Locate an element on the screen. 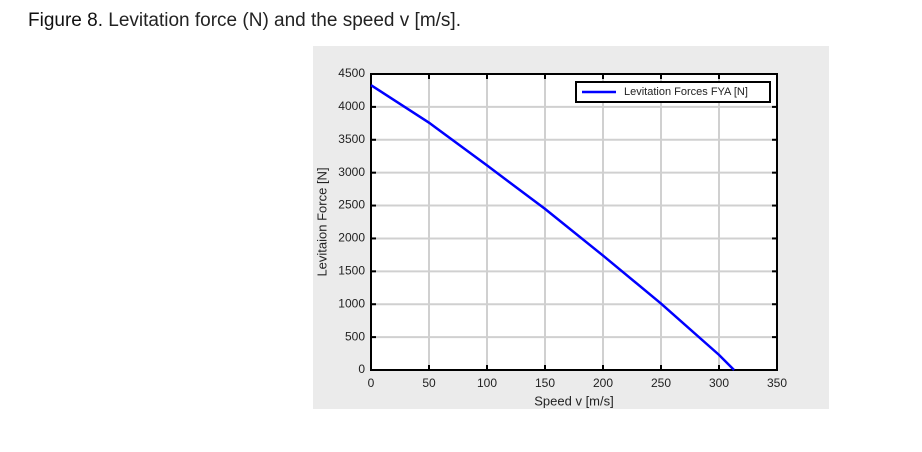 This screenshot has height=452, width=922. x-tick-label: 250 is located at coordinates (661, 383).